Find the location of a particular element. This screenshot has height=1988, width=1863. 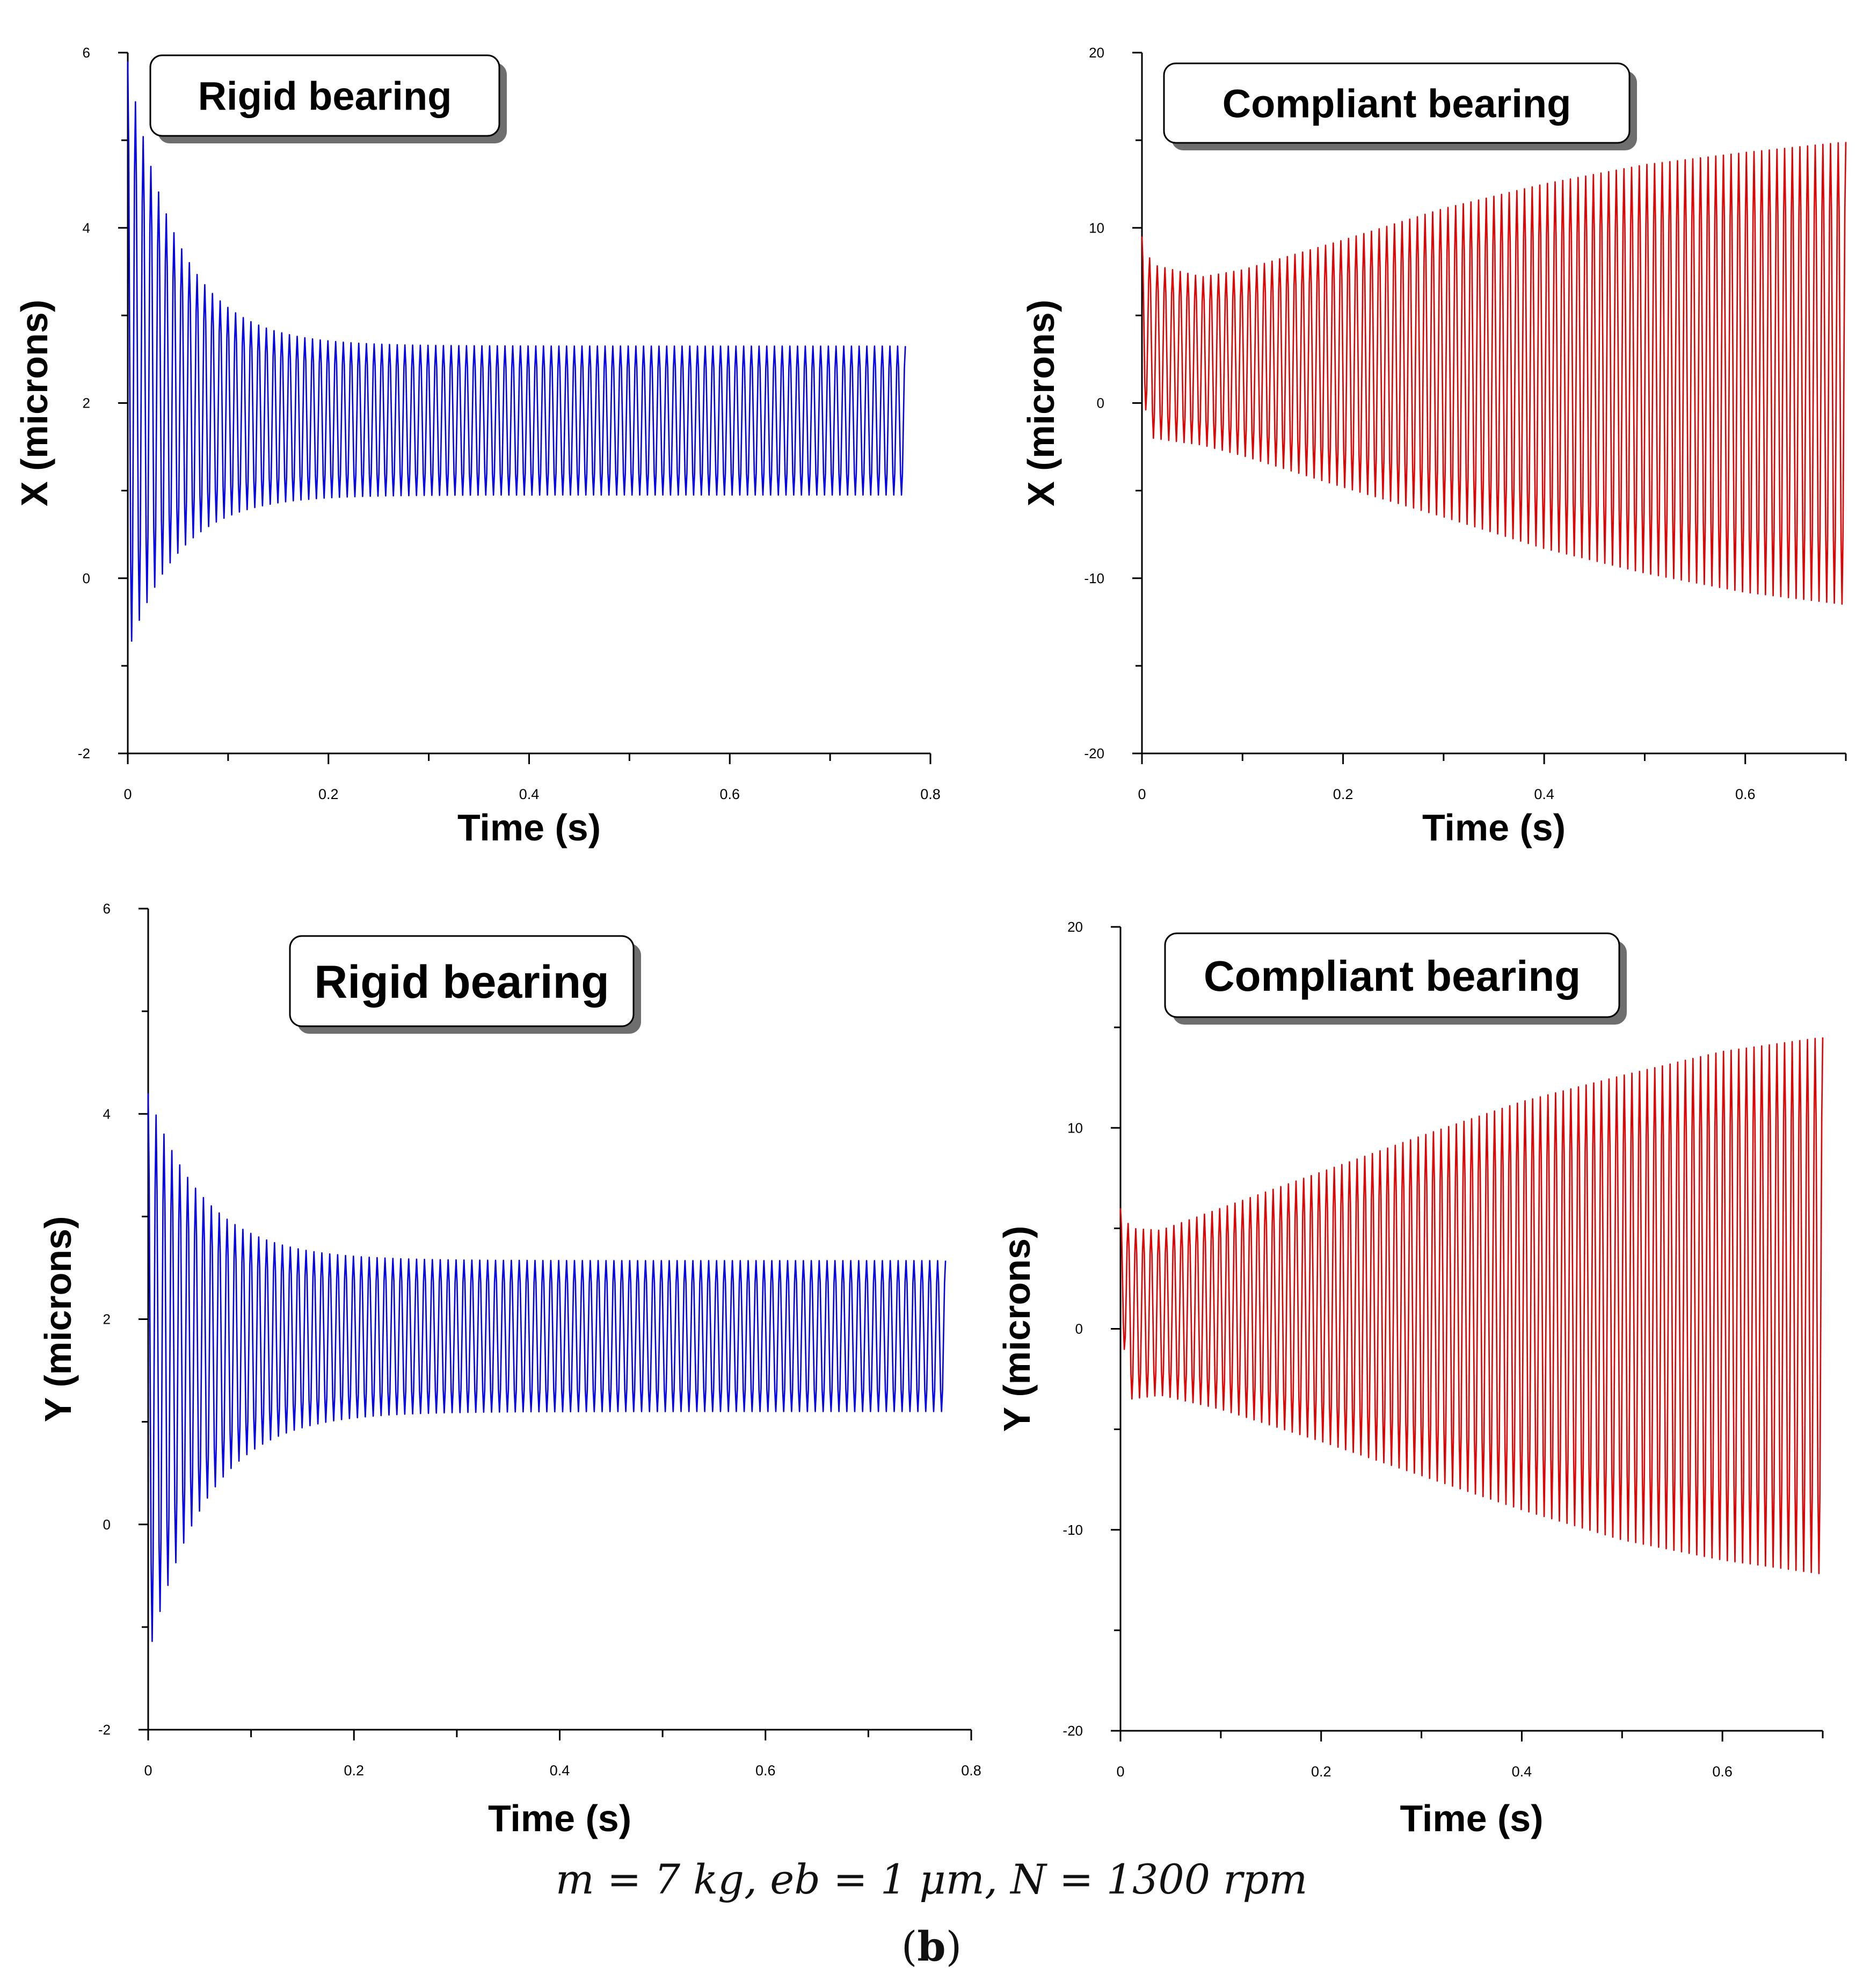

label-open-paren: ( is located at coordinates (909, 1946).